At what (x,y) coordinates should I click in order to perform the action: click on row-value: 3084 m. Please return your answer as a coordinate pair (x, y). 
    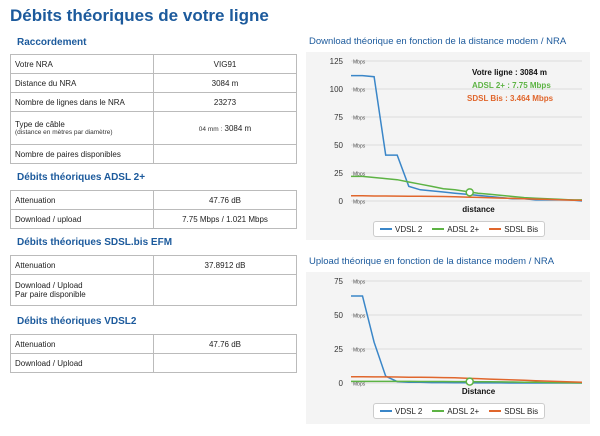
    Looking at the image, I should click on (225, 83).